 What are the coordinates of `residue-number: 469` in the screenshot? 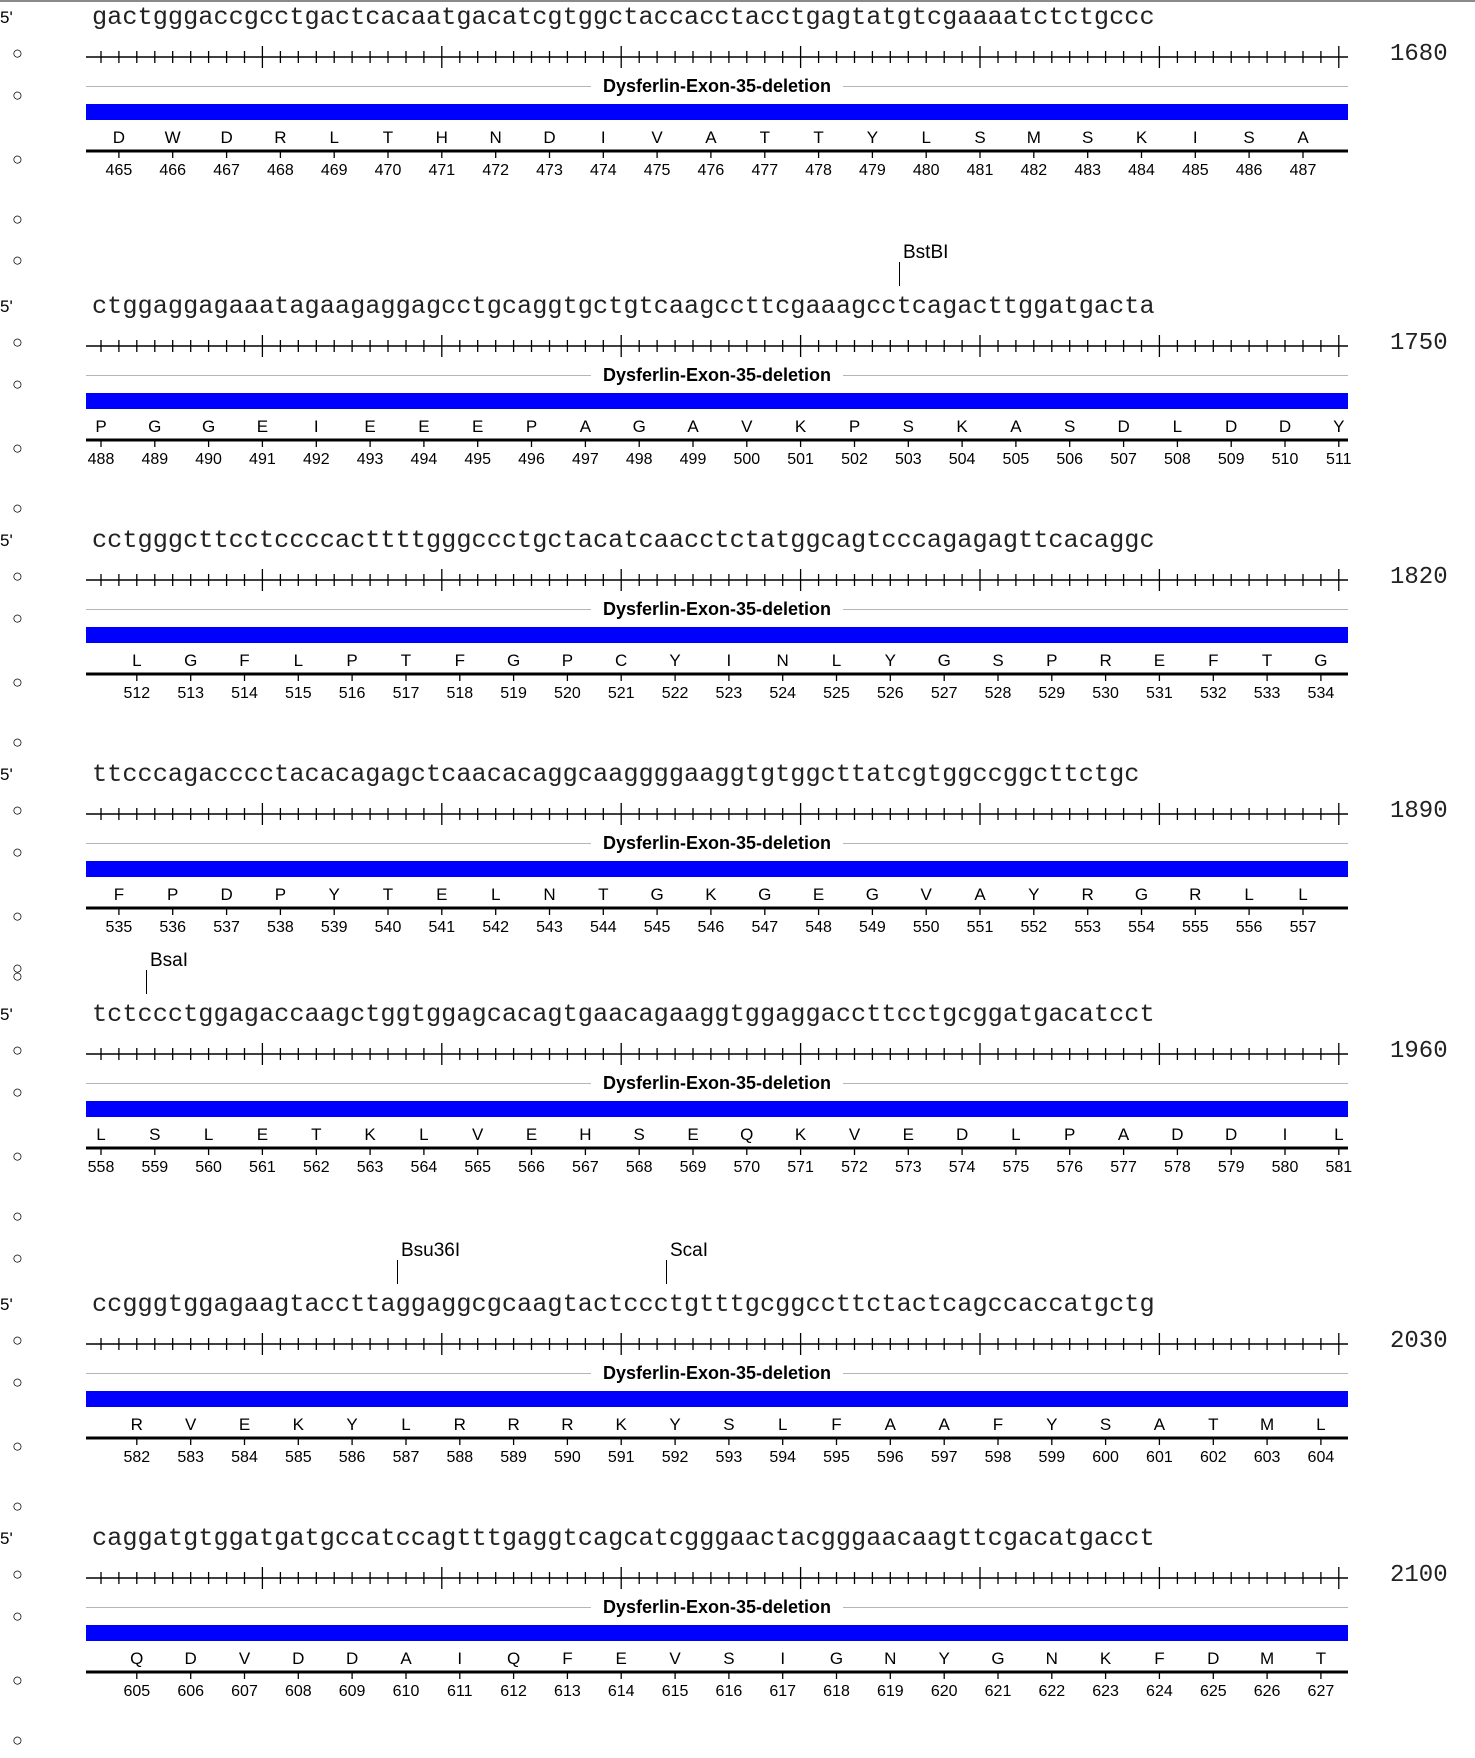 It's located at (334, 170).